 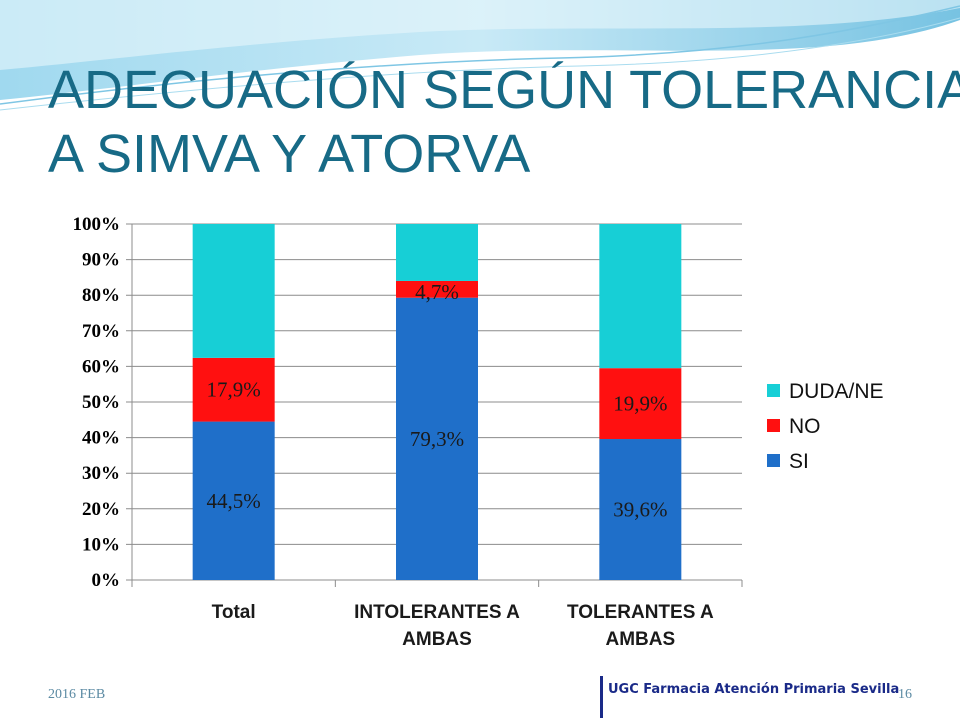 I want to click on data-label: 17,9%, so click(x=234, y=390).